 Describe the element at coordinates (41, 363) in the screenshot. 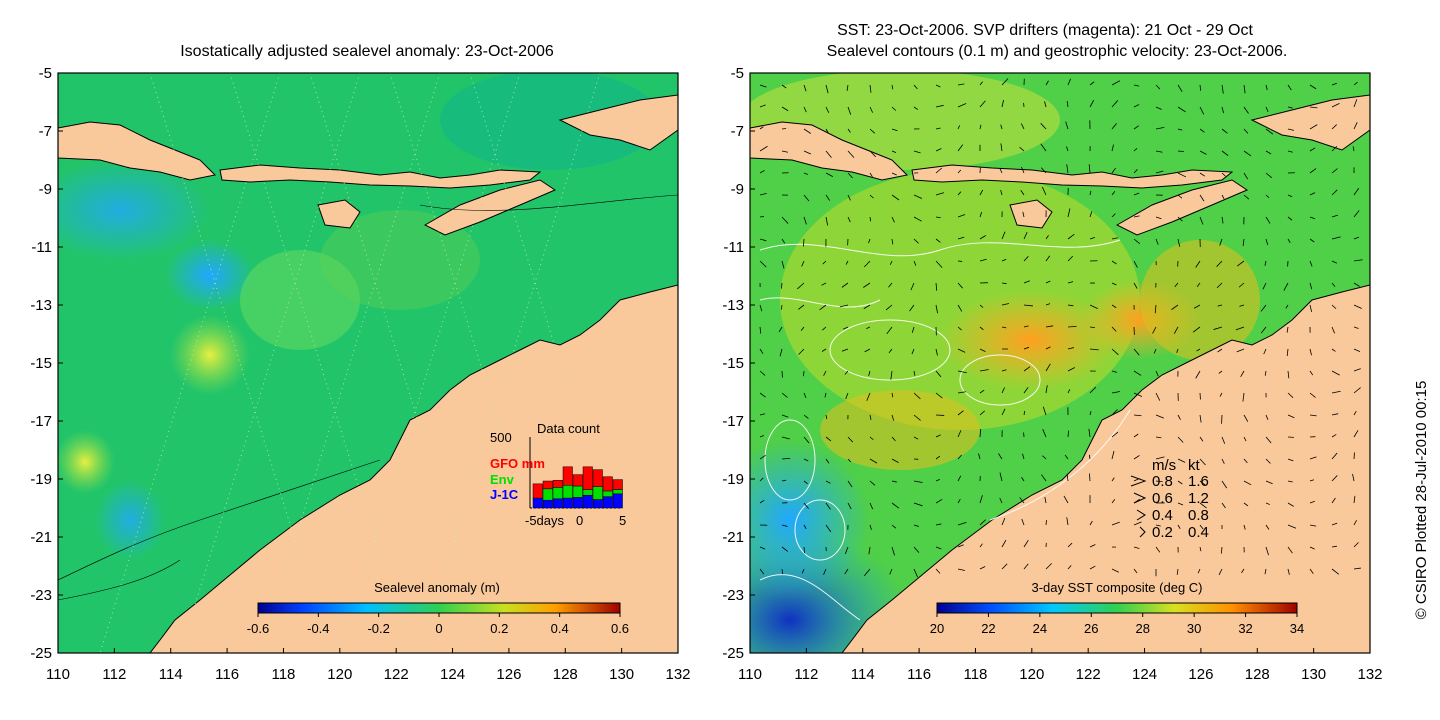

I see `left-y-tick: -15` at that location.